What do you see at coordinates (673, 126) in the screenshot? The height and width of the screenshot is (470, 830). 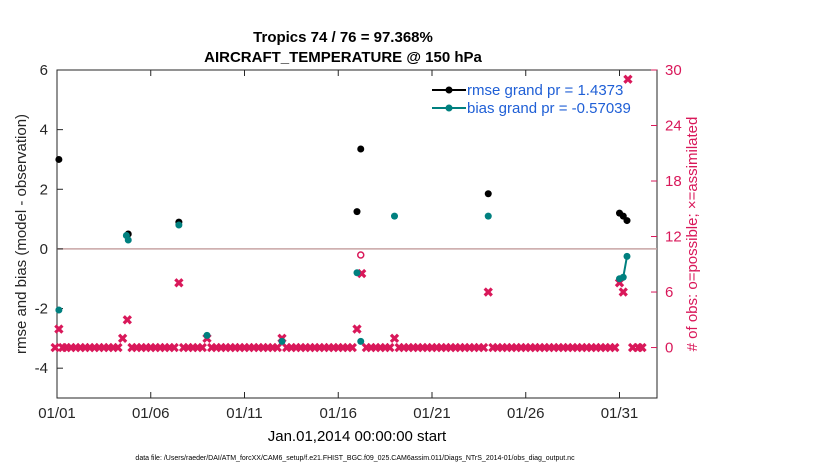 I see `y2-tick-label: 24` at bounding box center [673, 126].